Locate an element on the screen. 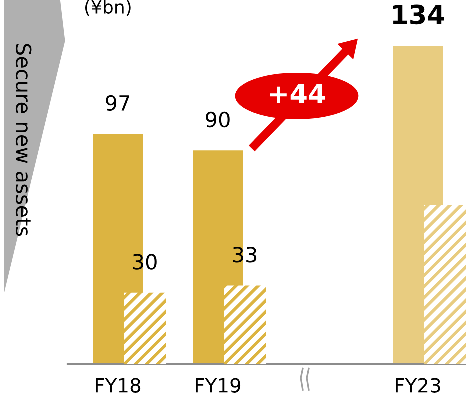 This screenshot has height=405, width=466. x-tick-label: FY23 is located at coordinates (418, 385).